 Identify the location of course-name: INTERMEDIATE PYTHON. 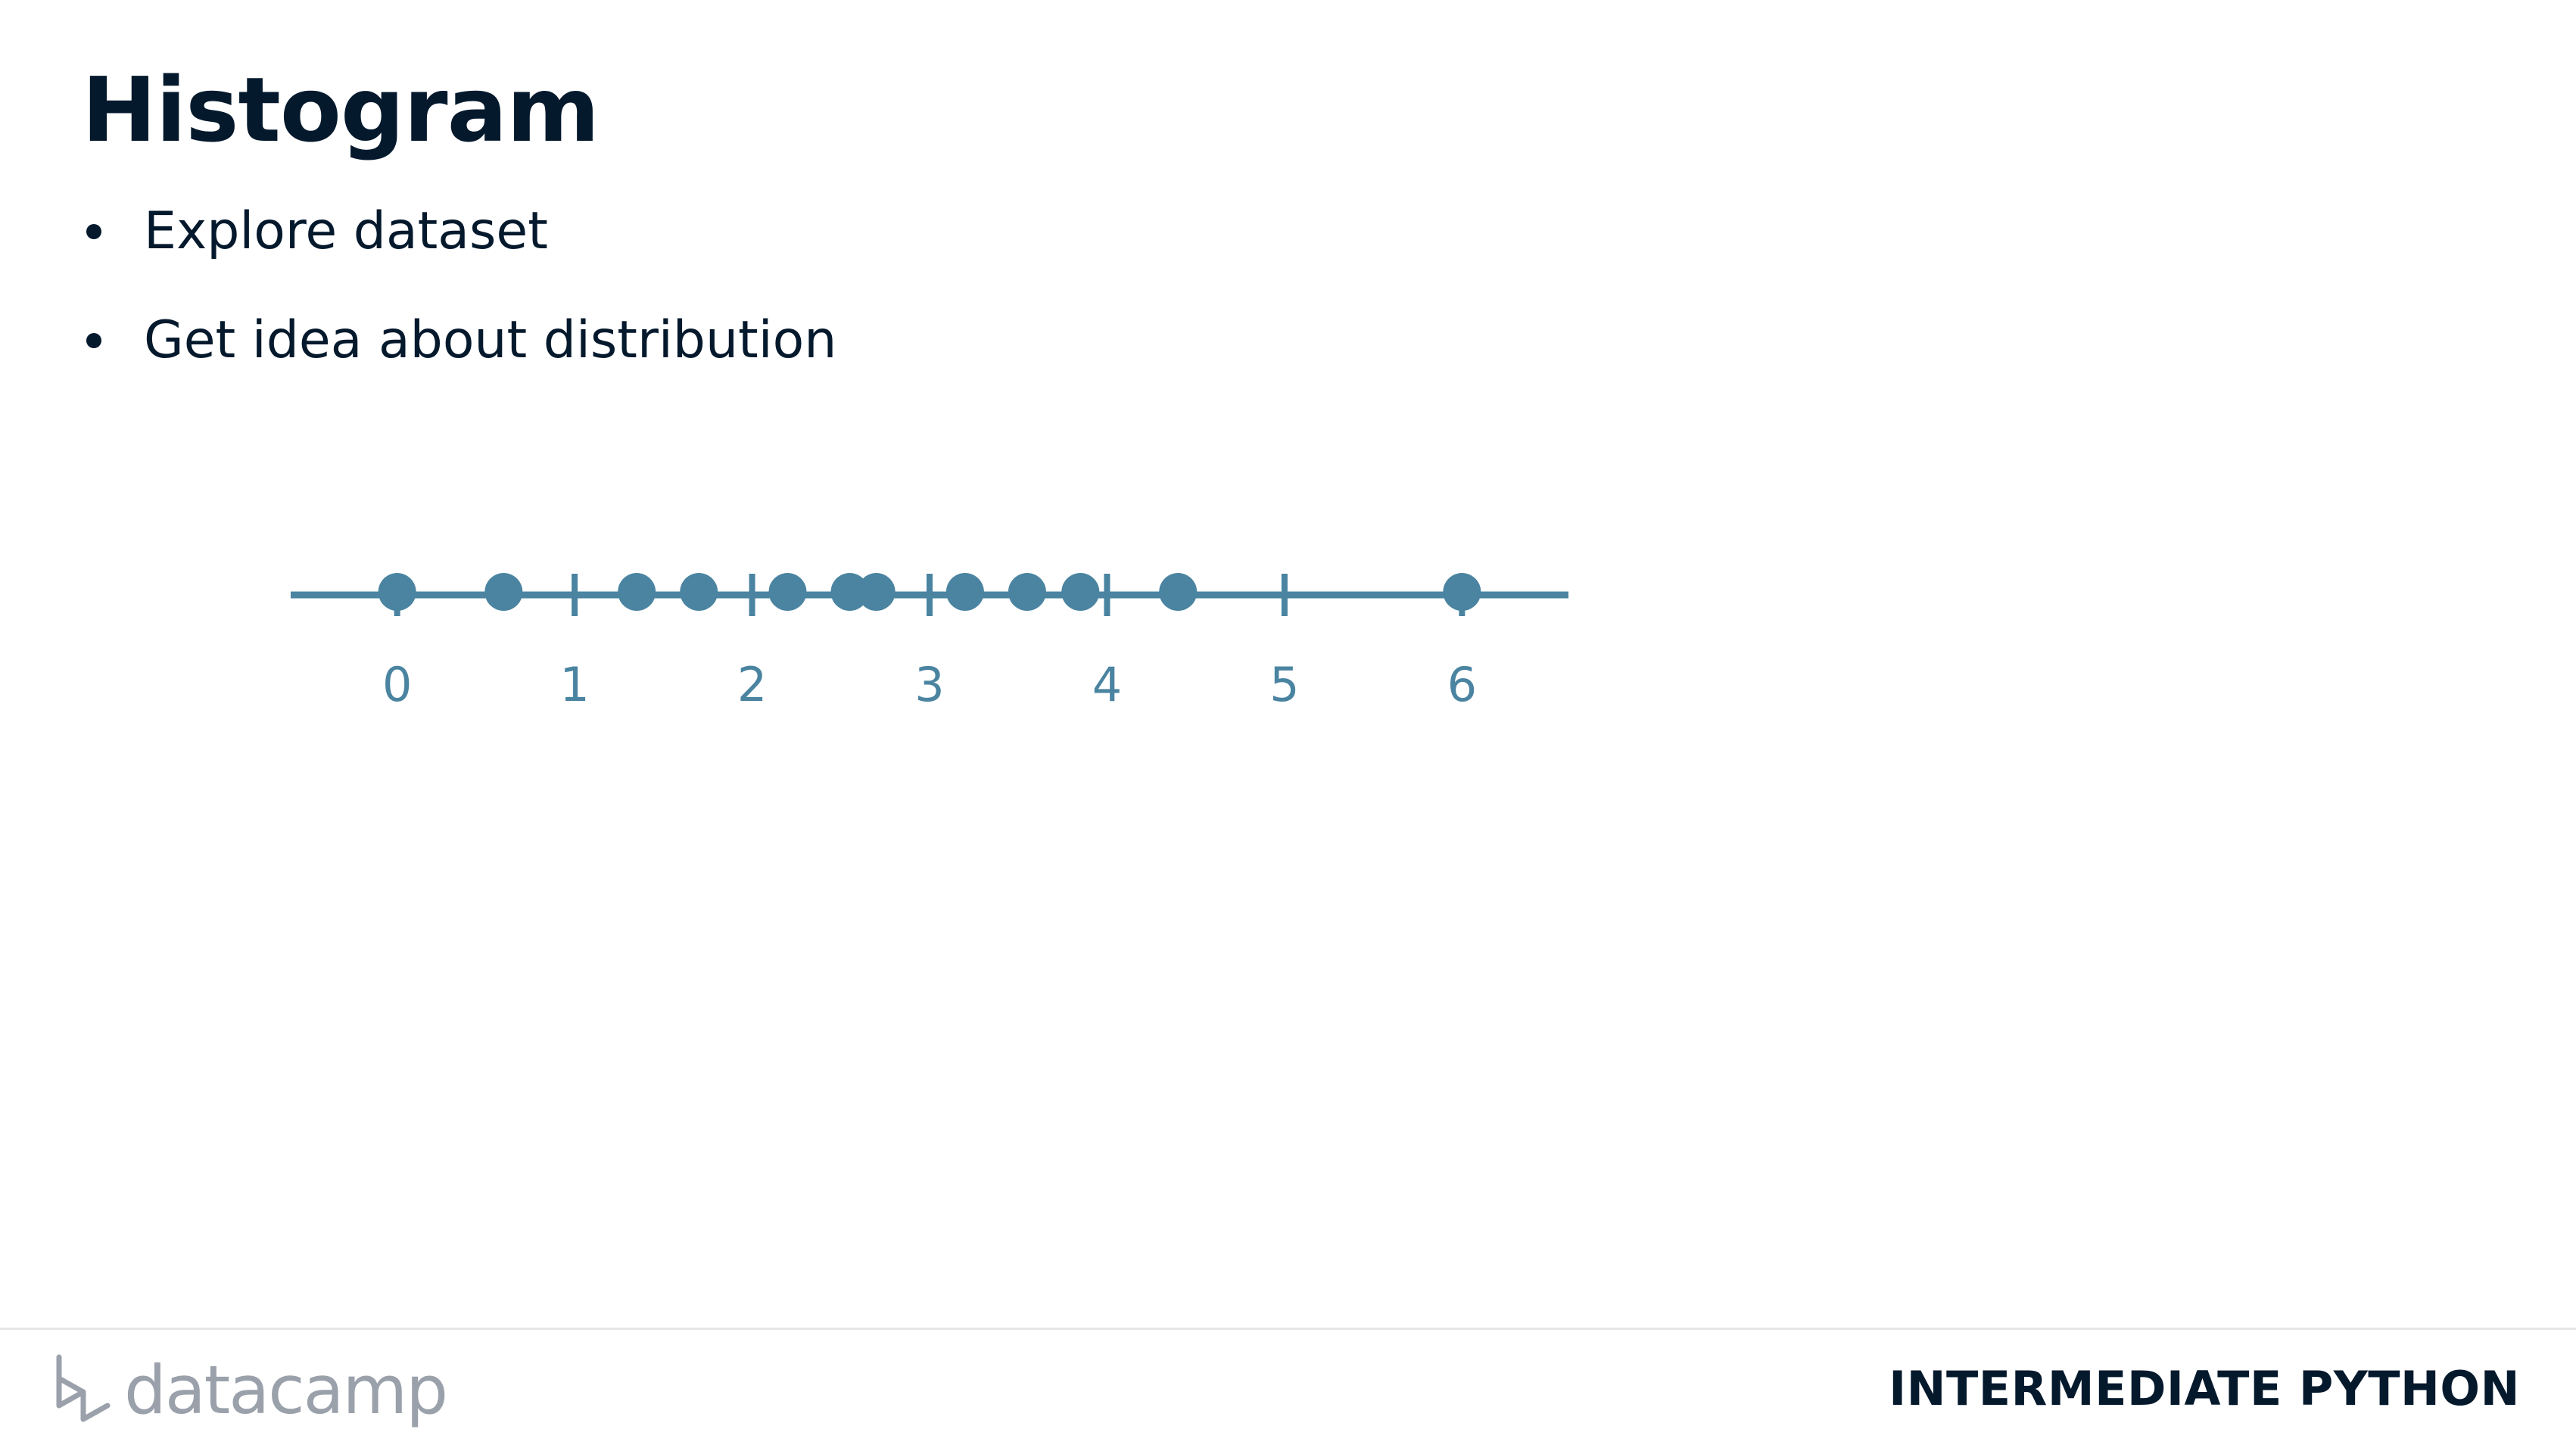
(2204, 1388).